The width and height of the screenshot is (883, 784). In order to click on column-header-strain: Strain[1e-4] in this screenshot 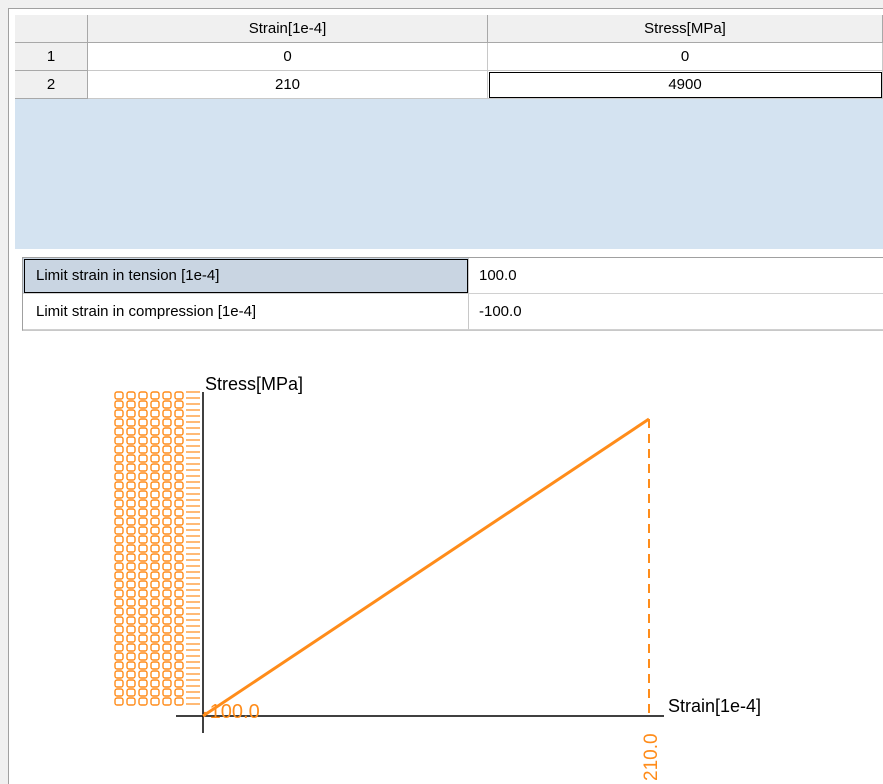, I will do `click(288, 29)`.